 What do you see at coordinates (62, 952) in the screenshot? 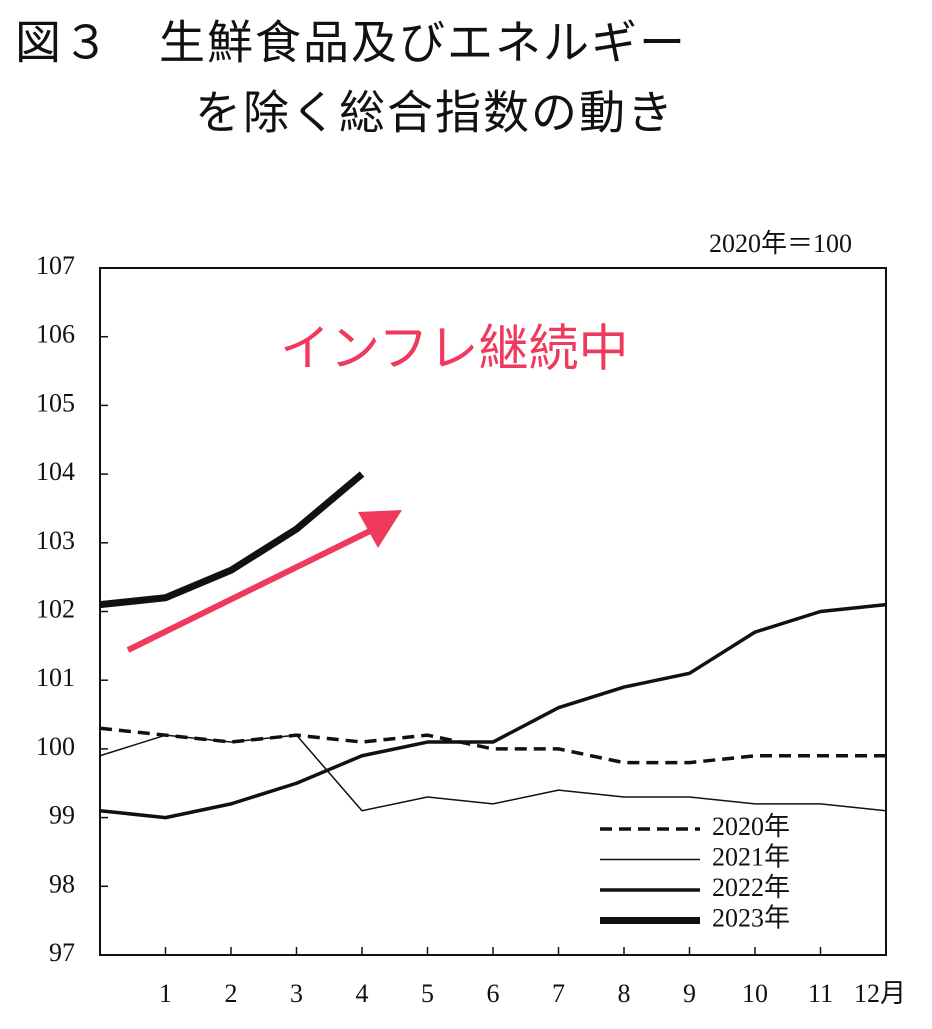
I see `y-tick-label: 97` at bounding box center [62, 952].